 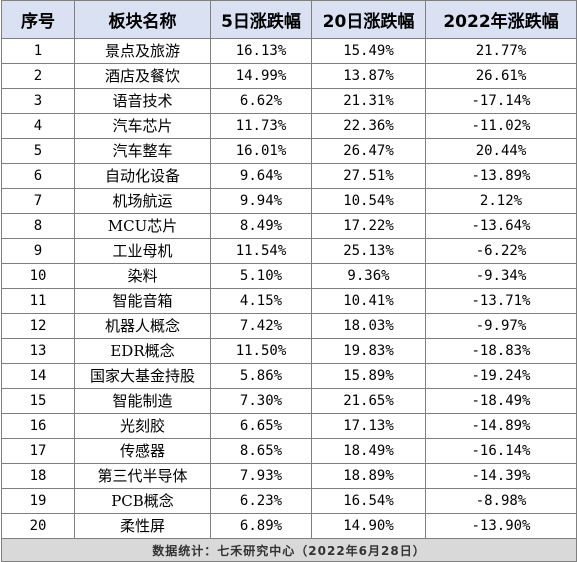 I want to click on cell-change-20d: 10.54%, so click(x=368, y=201).